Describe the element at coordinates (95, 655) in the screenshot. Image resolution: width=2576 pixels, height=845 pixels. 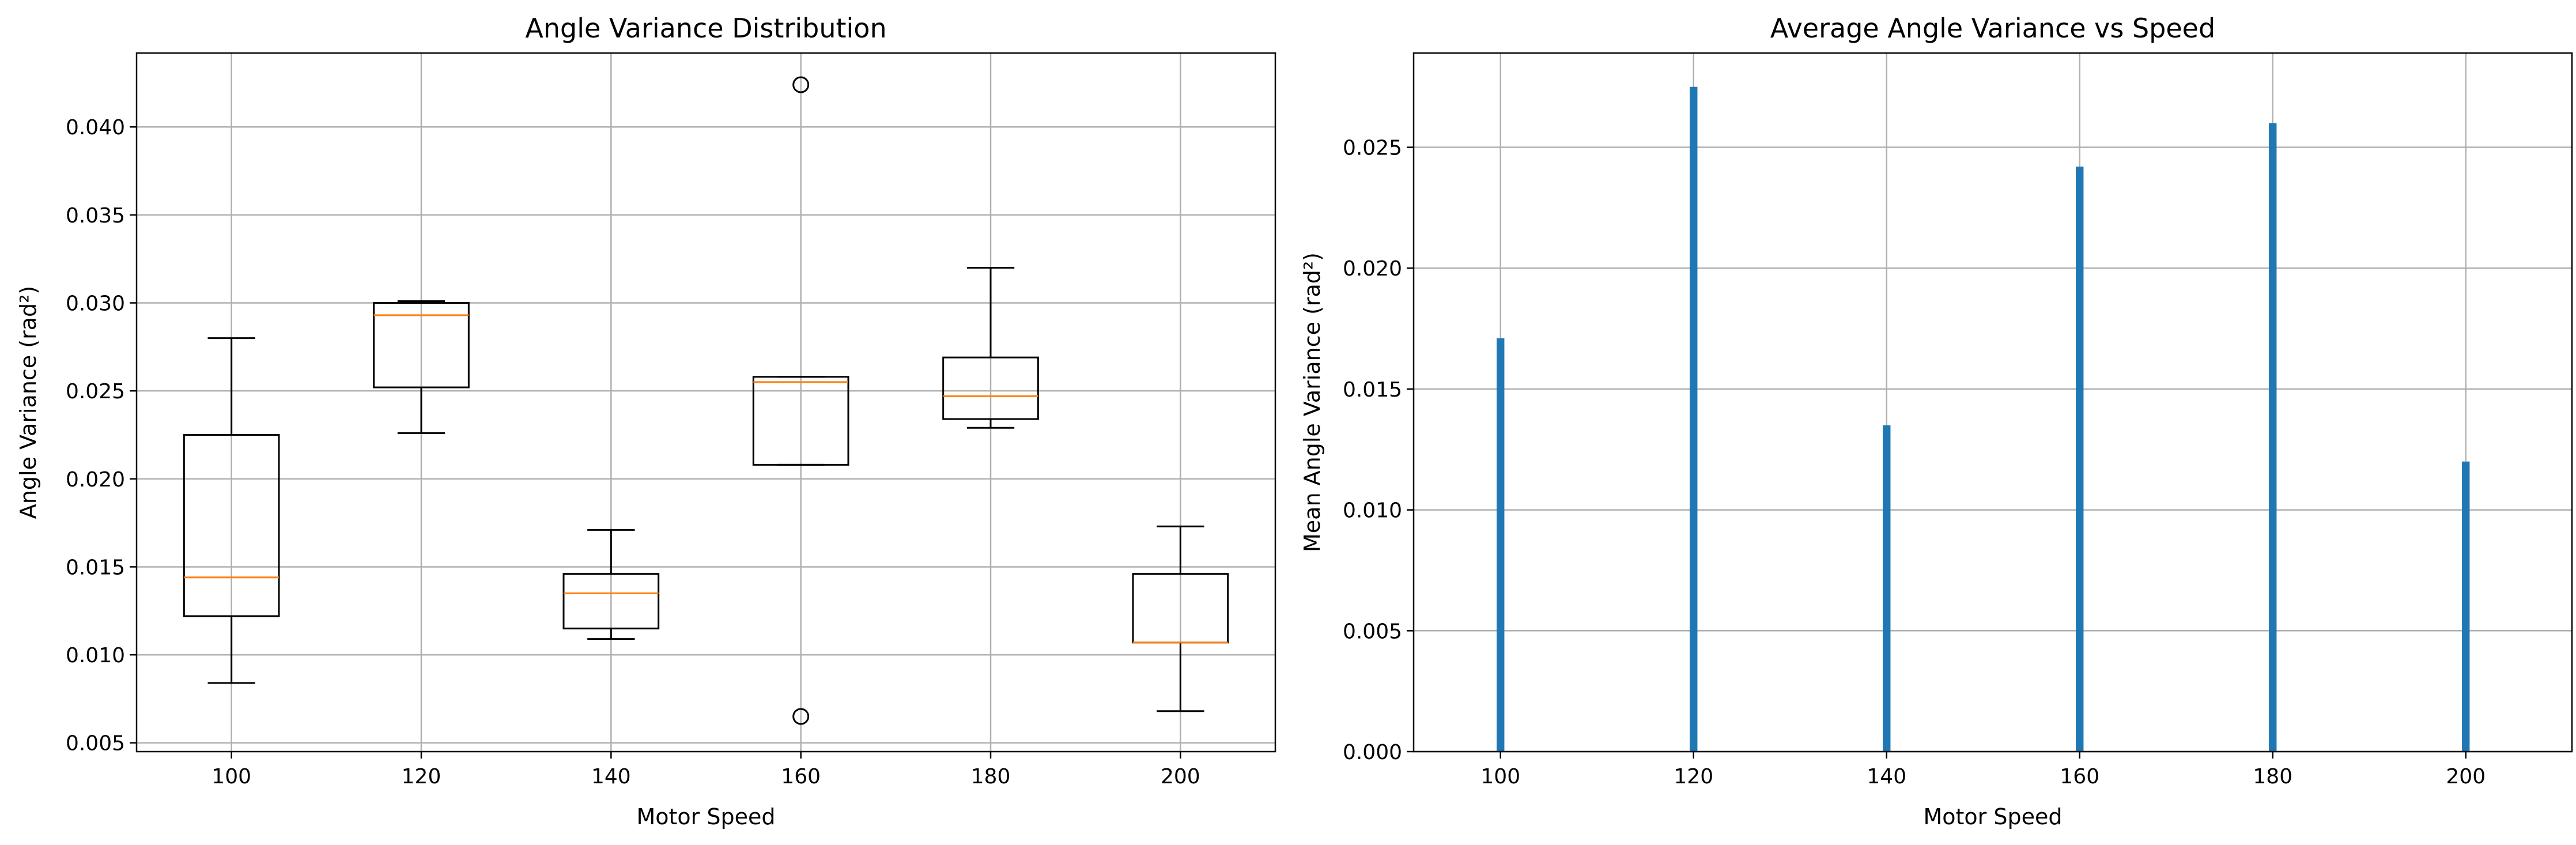
I see `box-plot-y-tick-label: 0.010` at that location.